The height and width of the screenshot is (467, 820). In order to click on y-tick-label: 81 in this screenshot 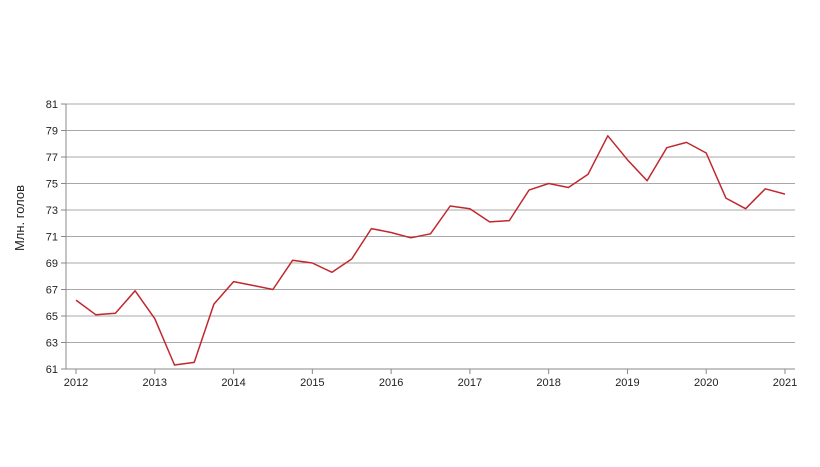, I will do `click(52, 105)`.